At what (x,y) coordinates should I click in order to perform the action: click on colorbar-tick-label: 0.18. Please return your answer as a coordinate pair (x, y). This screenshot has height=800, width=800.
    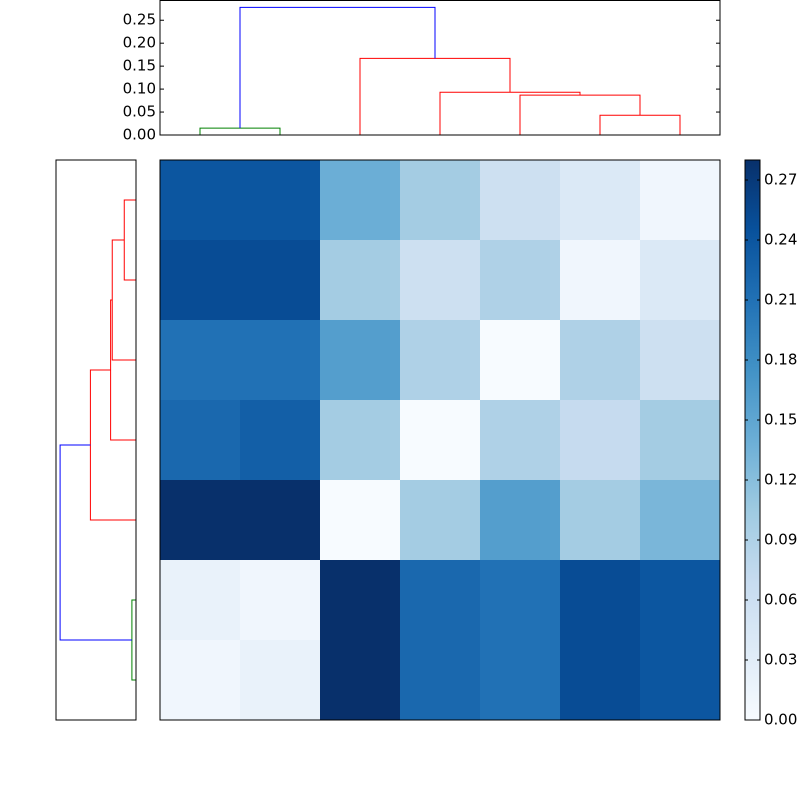
    Looking at the image, I should click on (780, 360).